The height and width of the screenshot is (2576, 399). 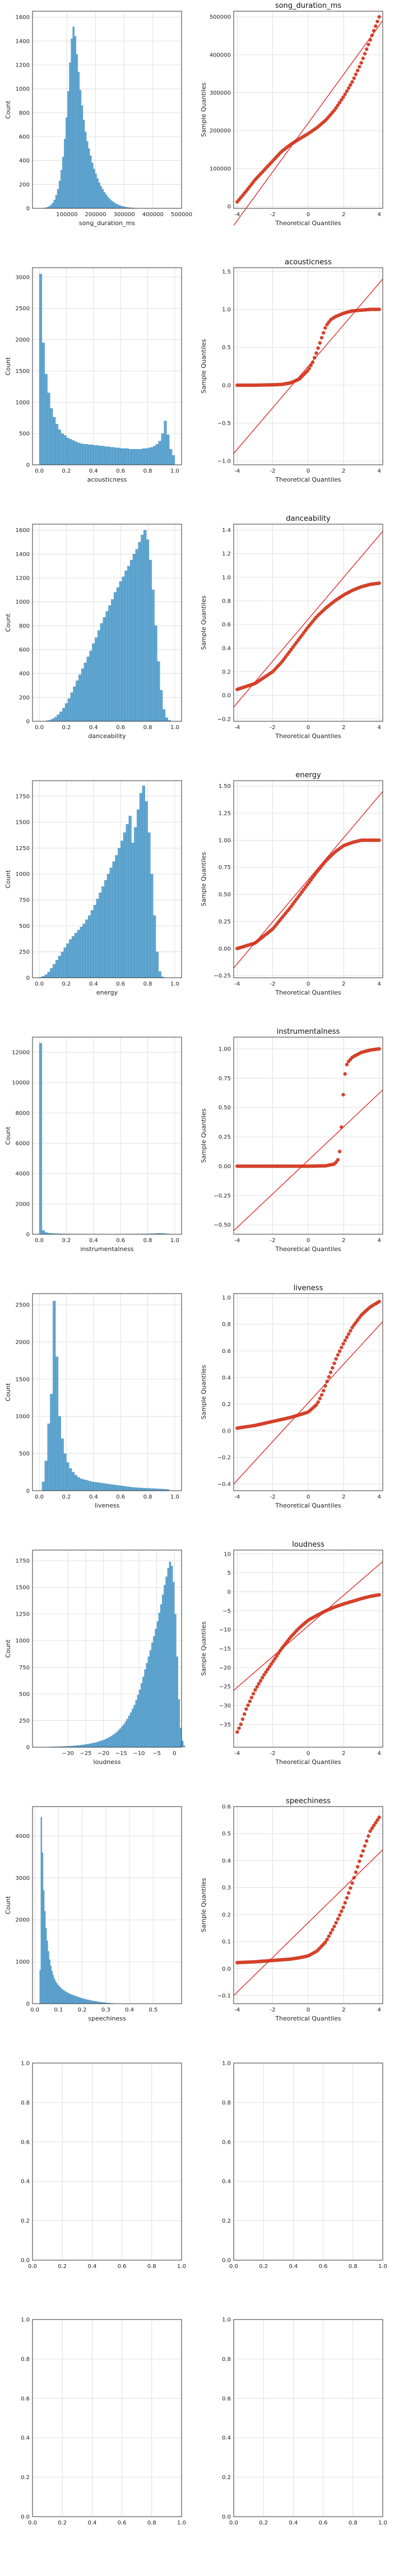 I want to click on x-tick-label: 0.6, so click(x=122, y=2523).